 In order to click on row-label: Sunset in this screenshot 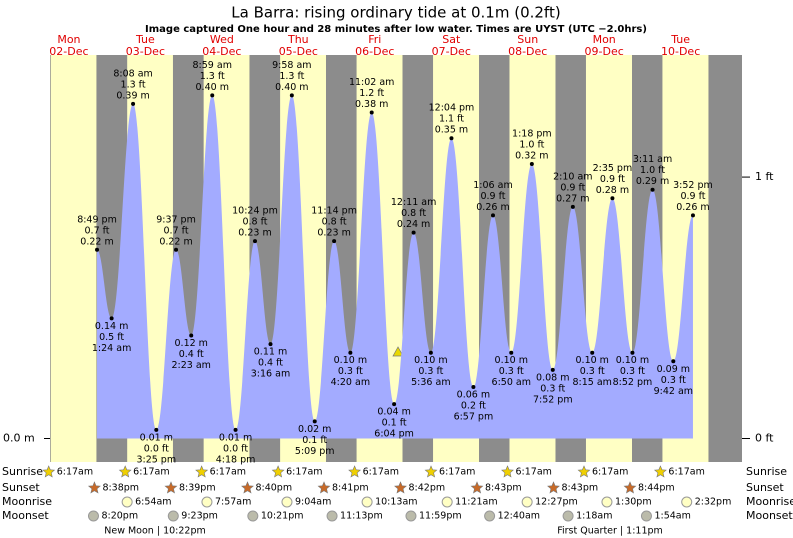, I will do `click(21, 487)`.